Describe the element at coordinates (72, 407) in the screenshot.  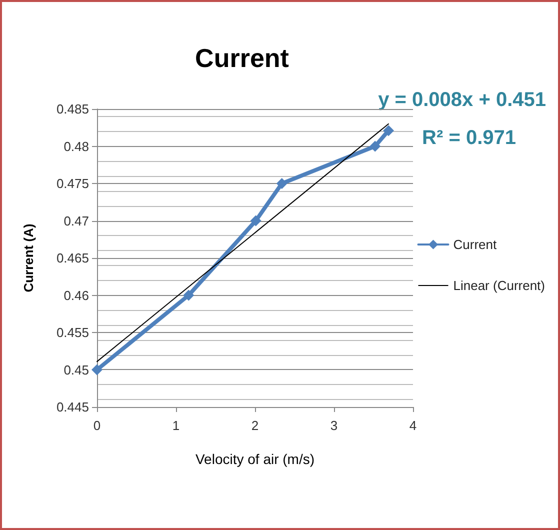
I see `y-tick-label: 0.445` at that location.